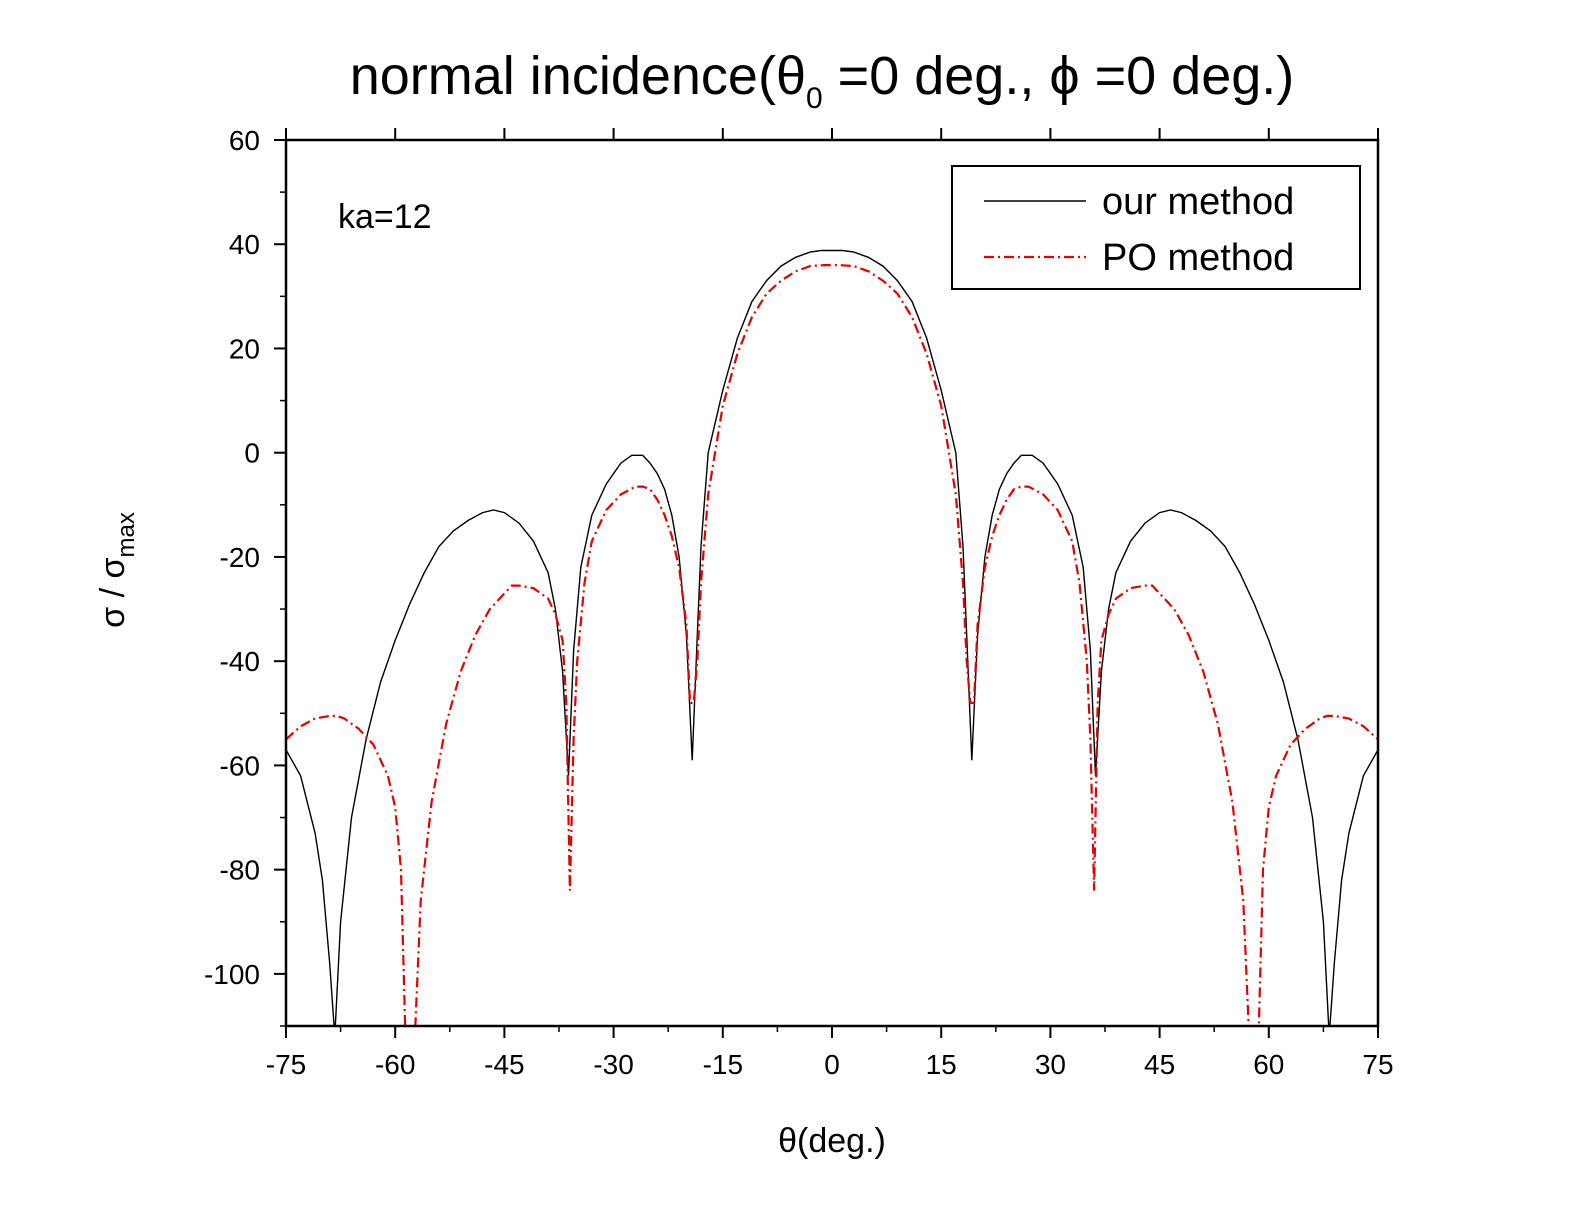  Describe the element at coordinates (126, 534) in the screenshot. I see `y-axis-title-sub: max` at that location.